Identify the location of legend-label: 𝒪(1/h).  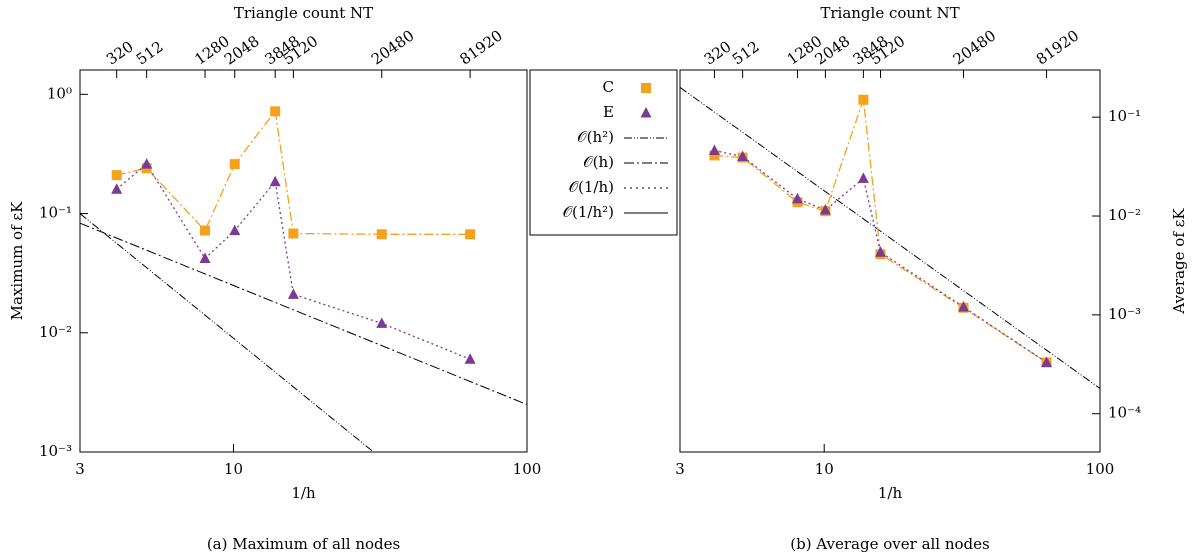
(591, 187).